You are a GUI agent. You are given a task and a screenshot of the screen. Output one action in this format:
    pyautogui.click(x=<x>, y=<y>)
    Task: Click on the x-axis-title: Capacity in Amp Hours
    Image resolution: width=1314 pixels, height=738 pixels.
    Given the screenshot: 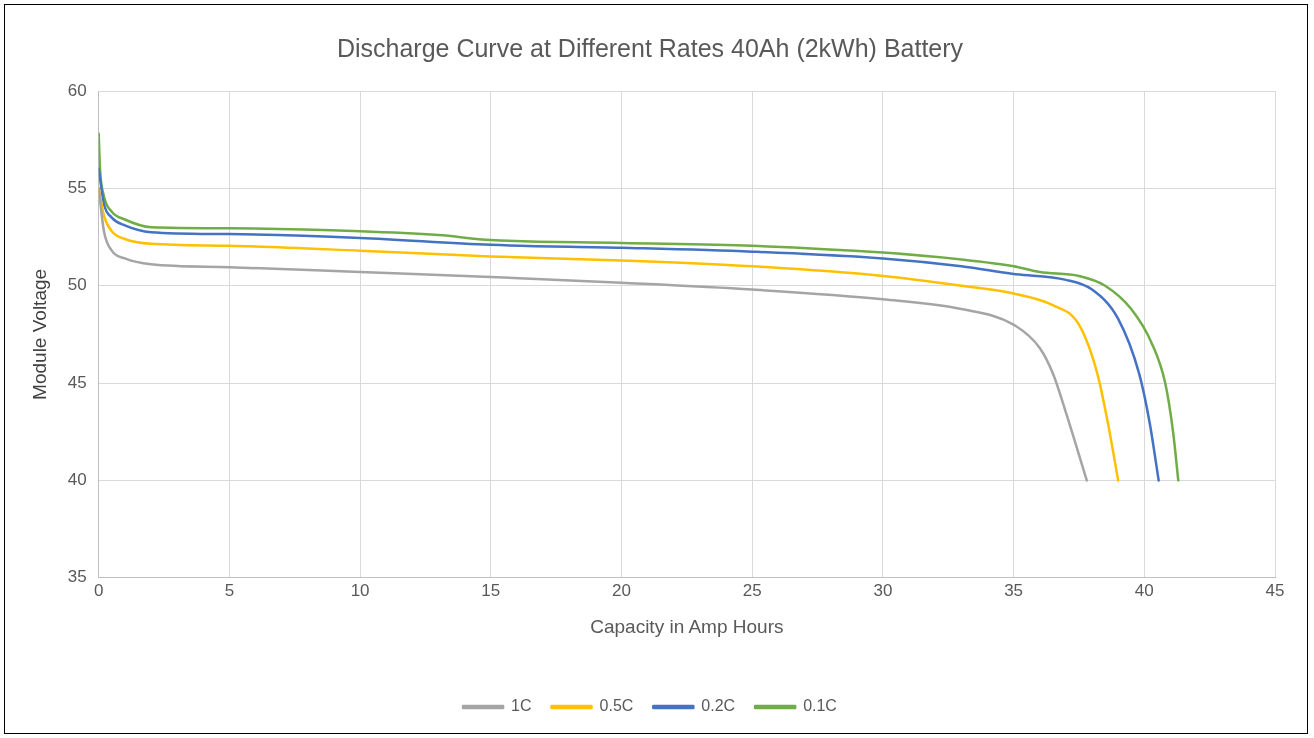 What is the action you would take?
    pyautogui.click(x=687, y=626)
    